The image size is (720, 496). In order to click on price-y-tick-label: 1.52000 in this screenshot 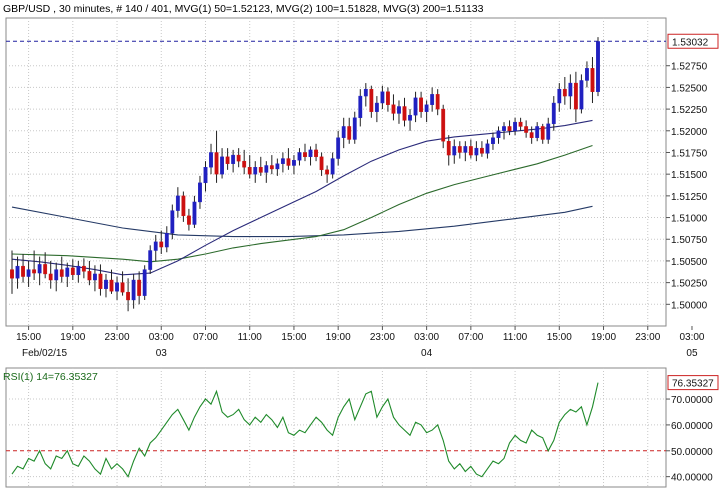, I will do `click(689, 132)`.